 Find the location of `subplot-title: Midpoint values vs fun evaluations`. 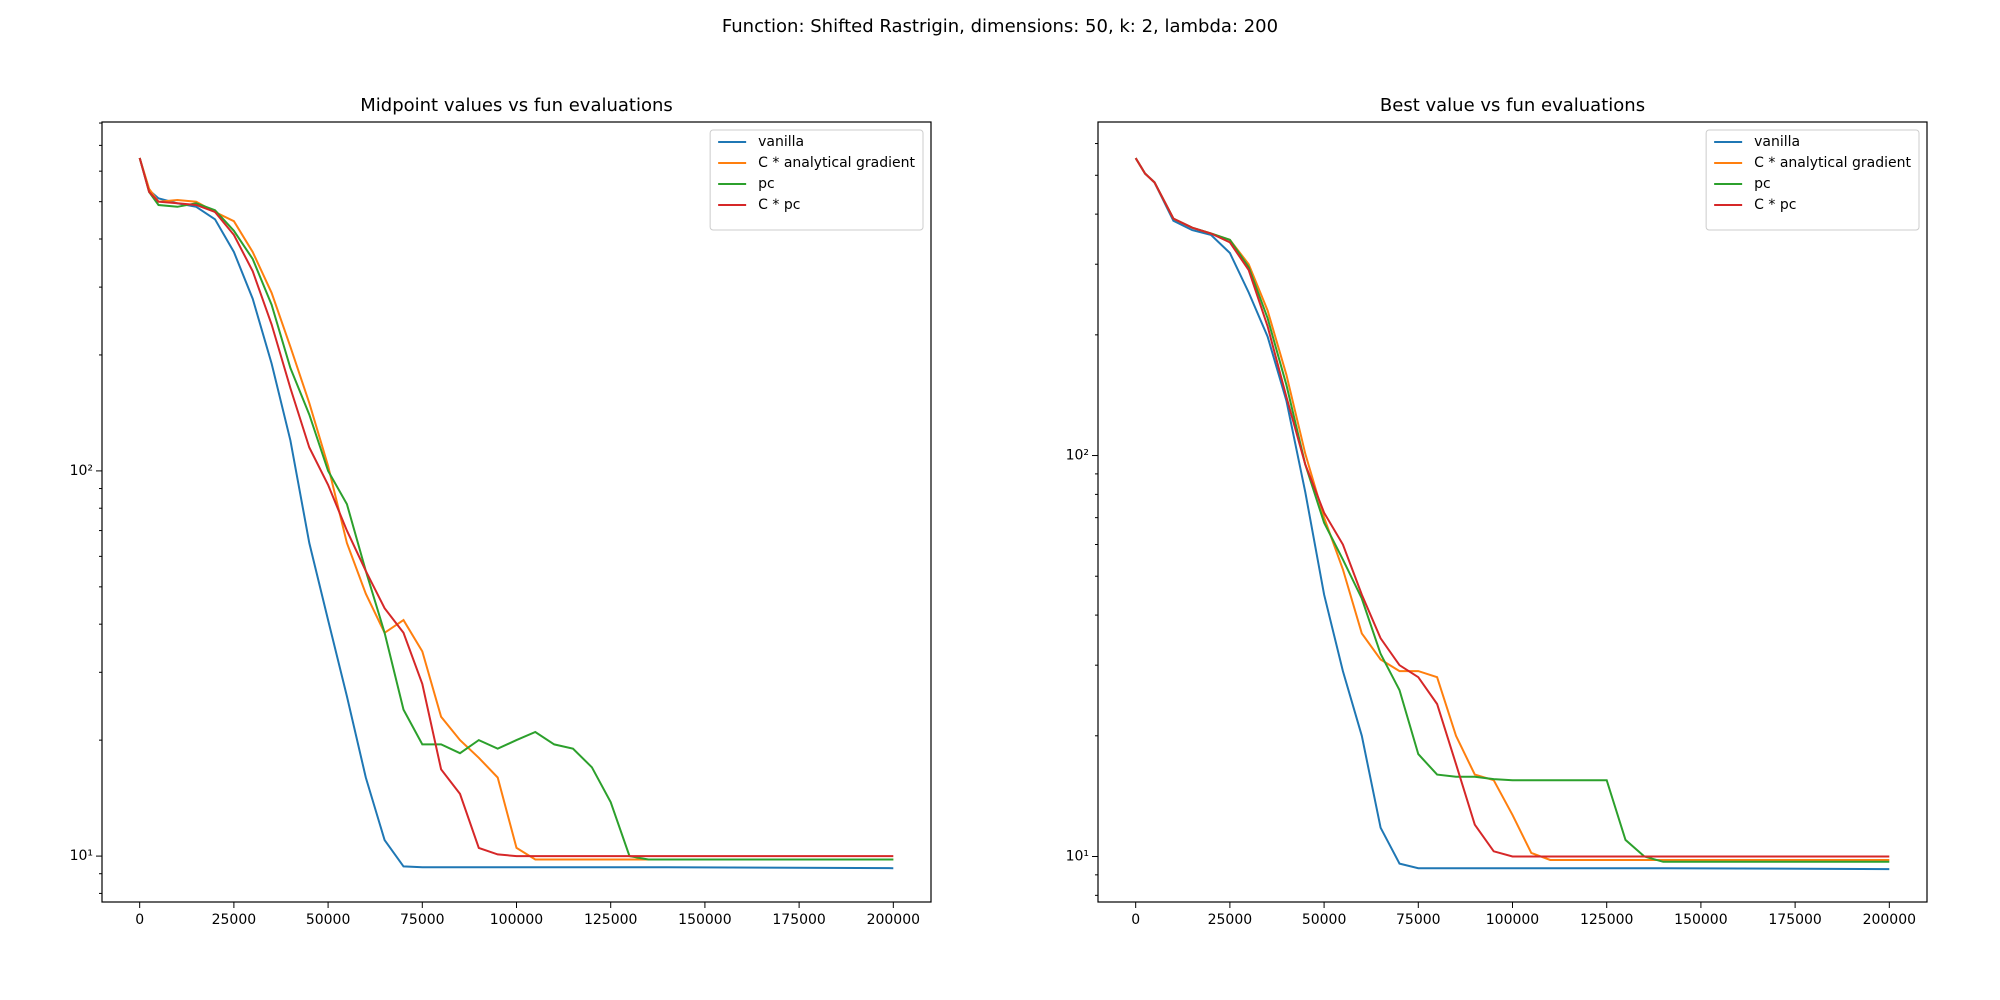

subplot-title: Midpoint values vs fun evaluations is located at coordinates (516, 105).